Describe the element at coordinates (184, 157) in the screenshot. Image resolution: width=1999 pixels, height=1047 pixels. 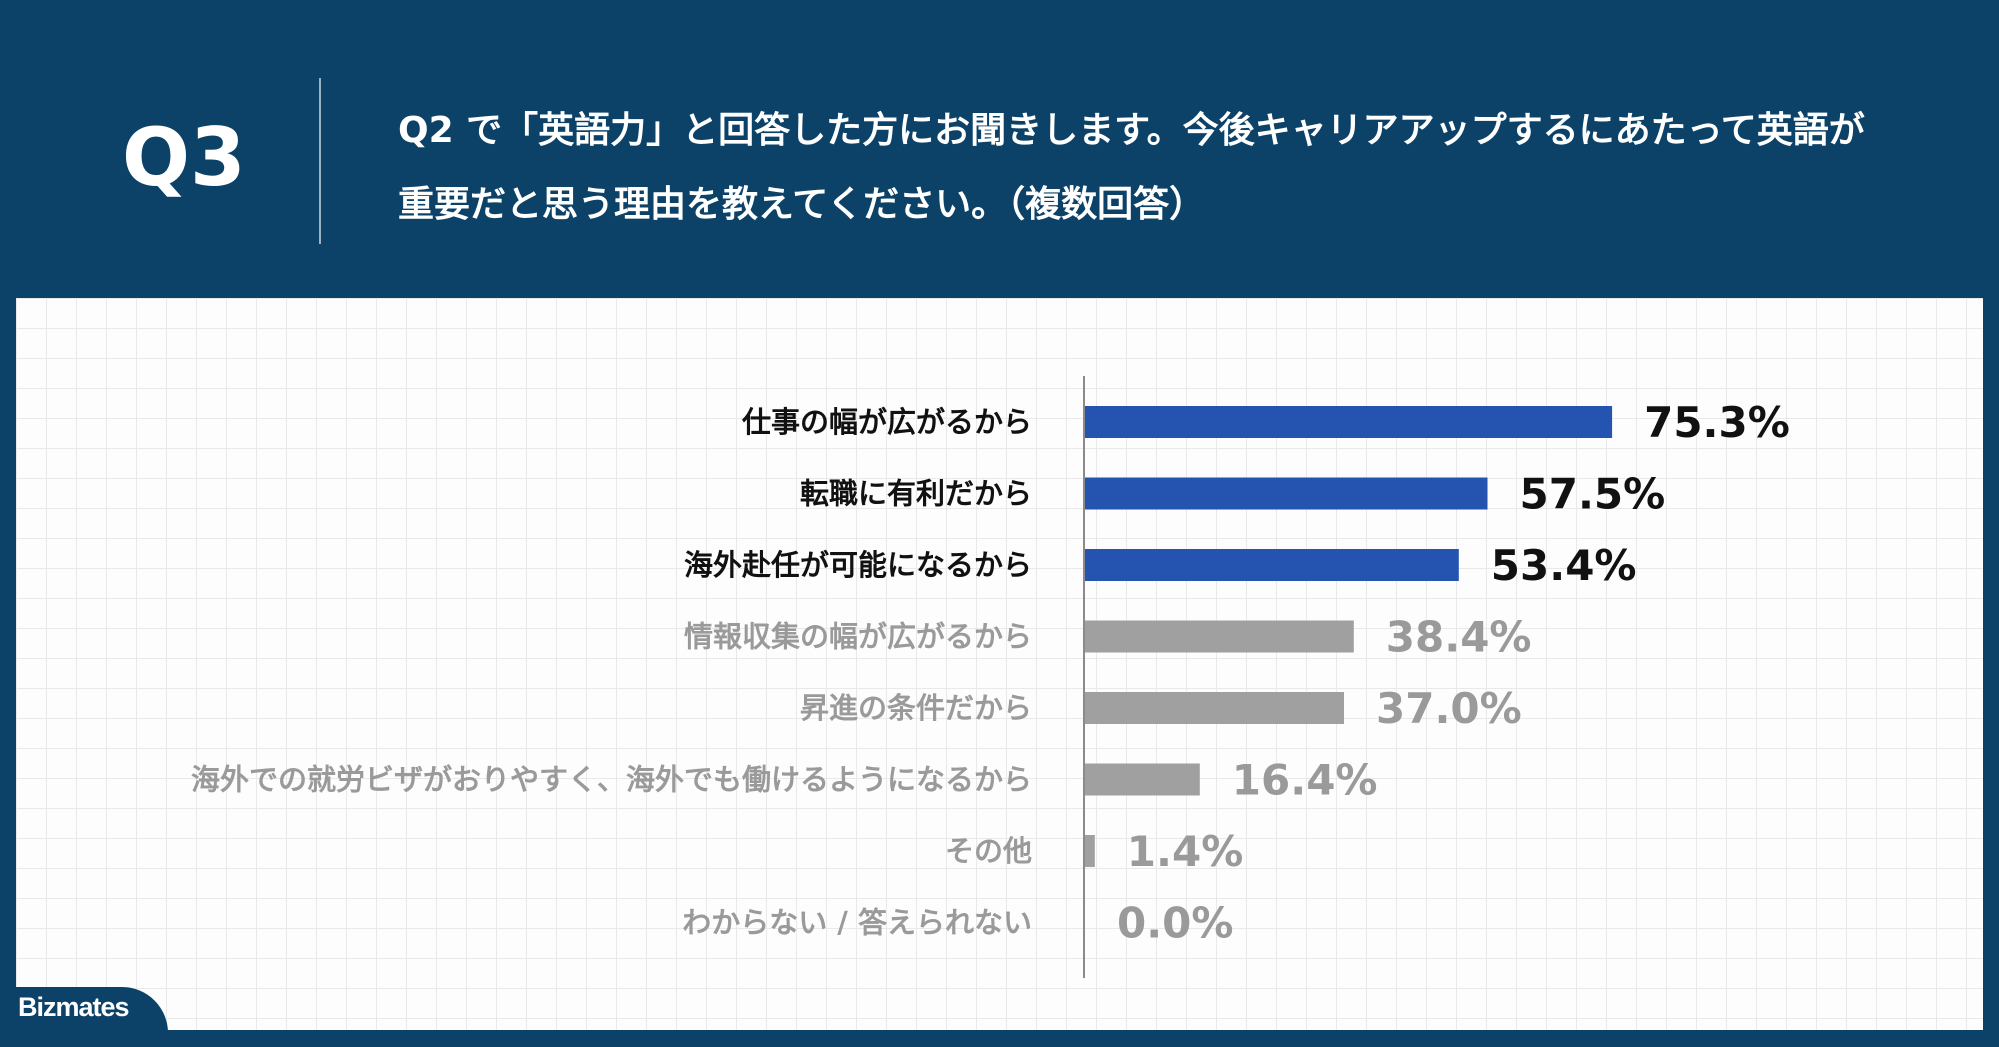
I see `question-number: Q3` at that location.